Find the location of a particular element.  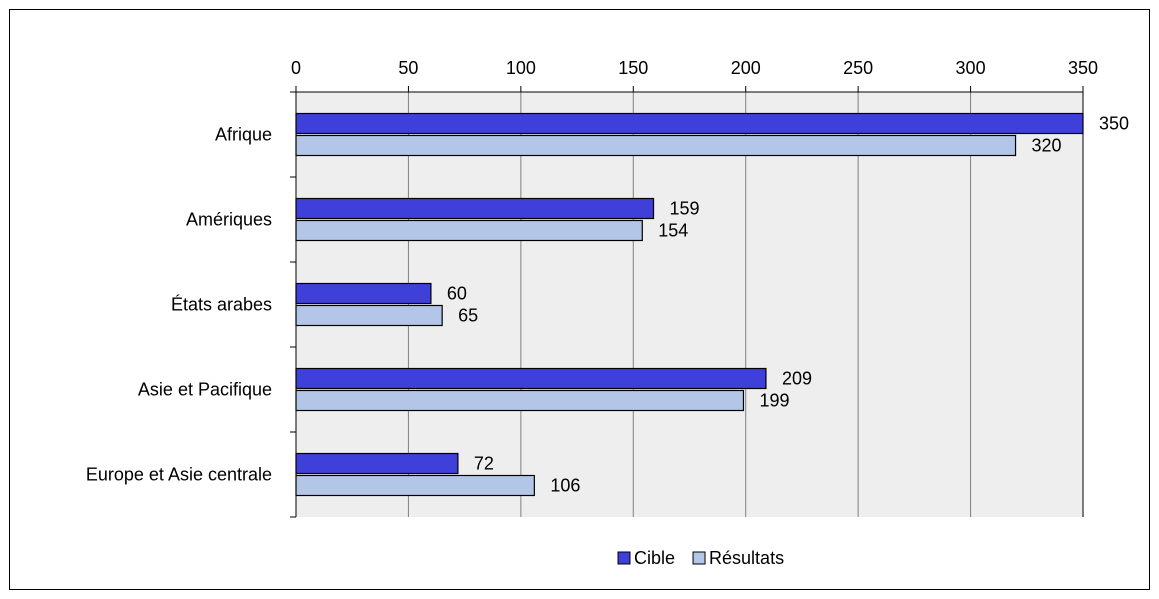

x-tick-label: 300 is located at coordinates (971, 68).